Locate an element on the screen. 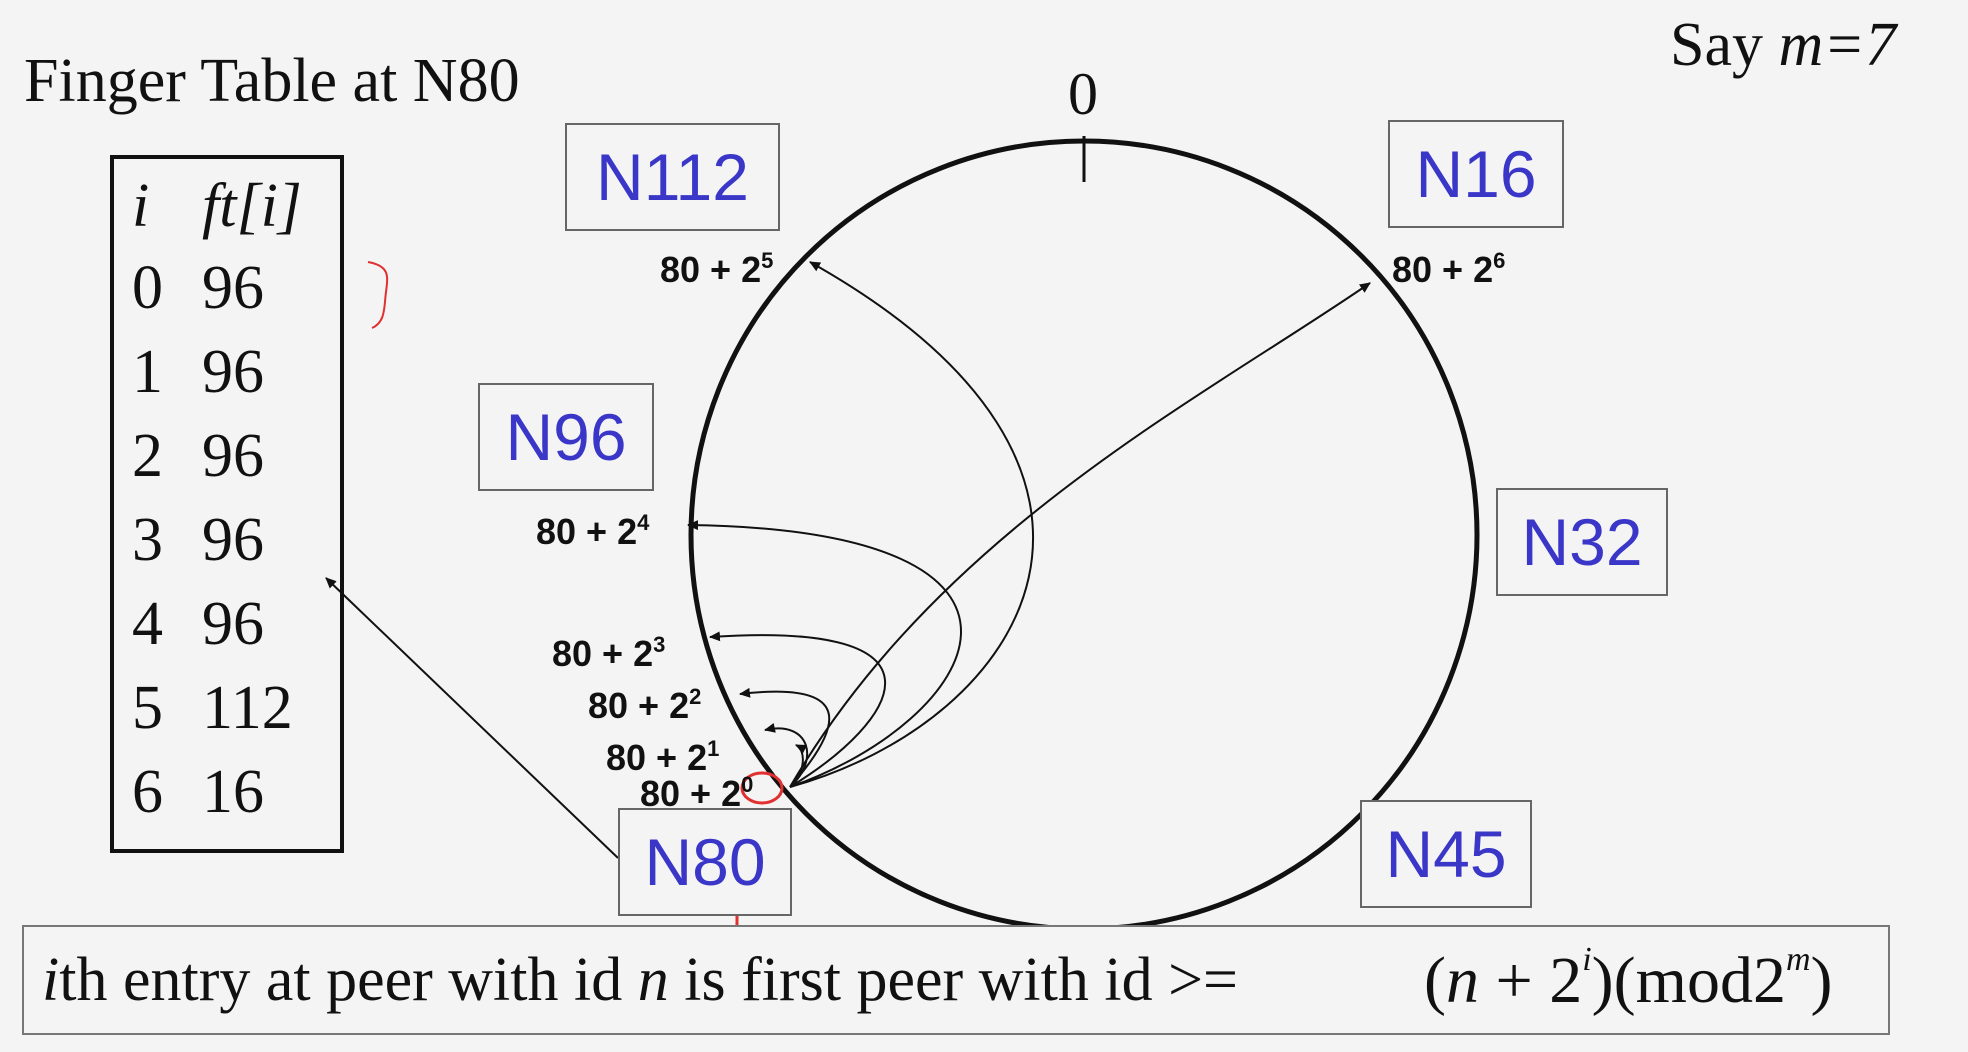 This screenshot has width=1968, height=1052. formula-m-exp: m is located at coordinates (1798, 959).